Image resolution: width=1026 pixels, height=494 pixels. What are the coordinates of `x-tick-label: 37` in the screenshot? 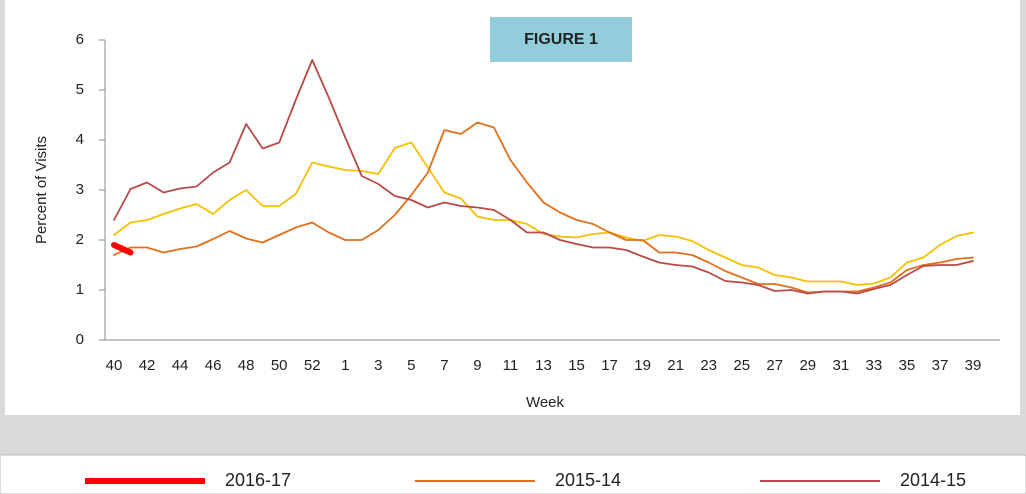 It's located at (940, 365).